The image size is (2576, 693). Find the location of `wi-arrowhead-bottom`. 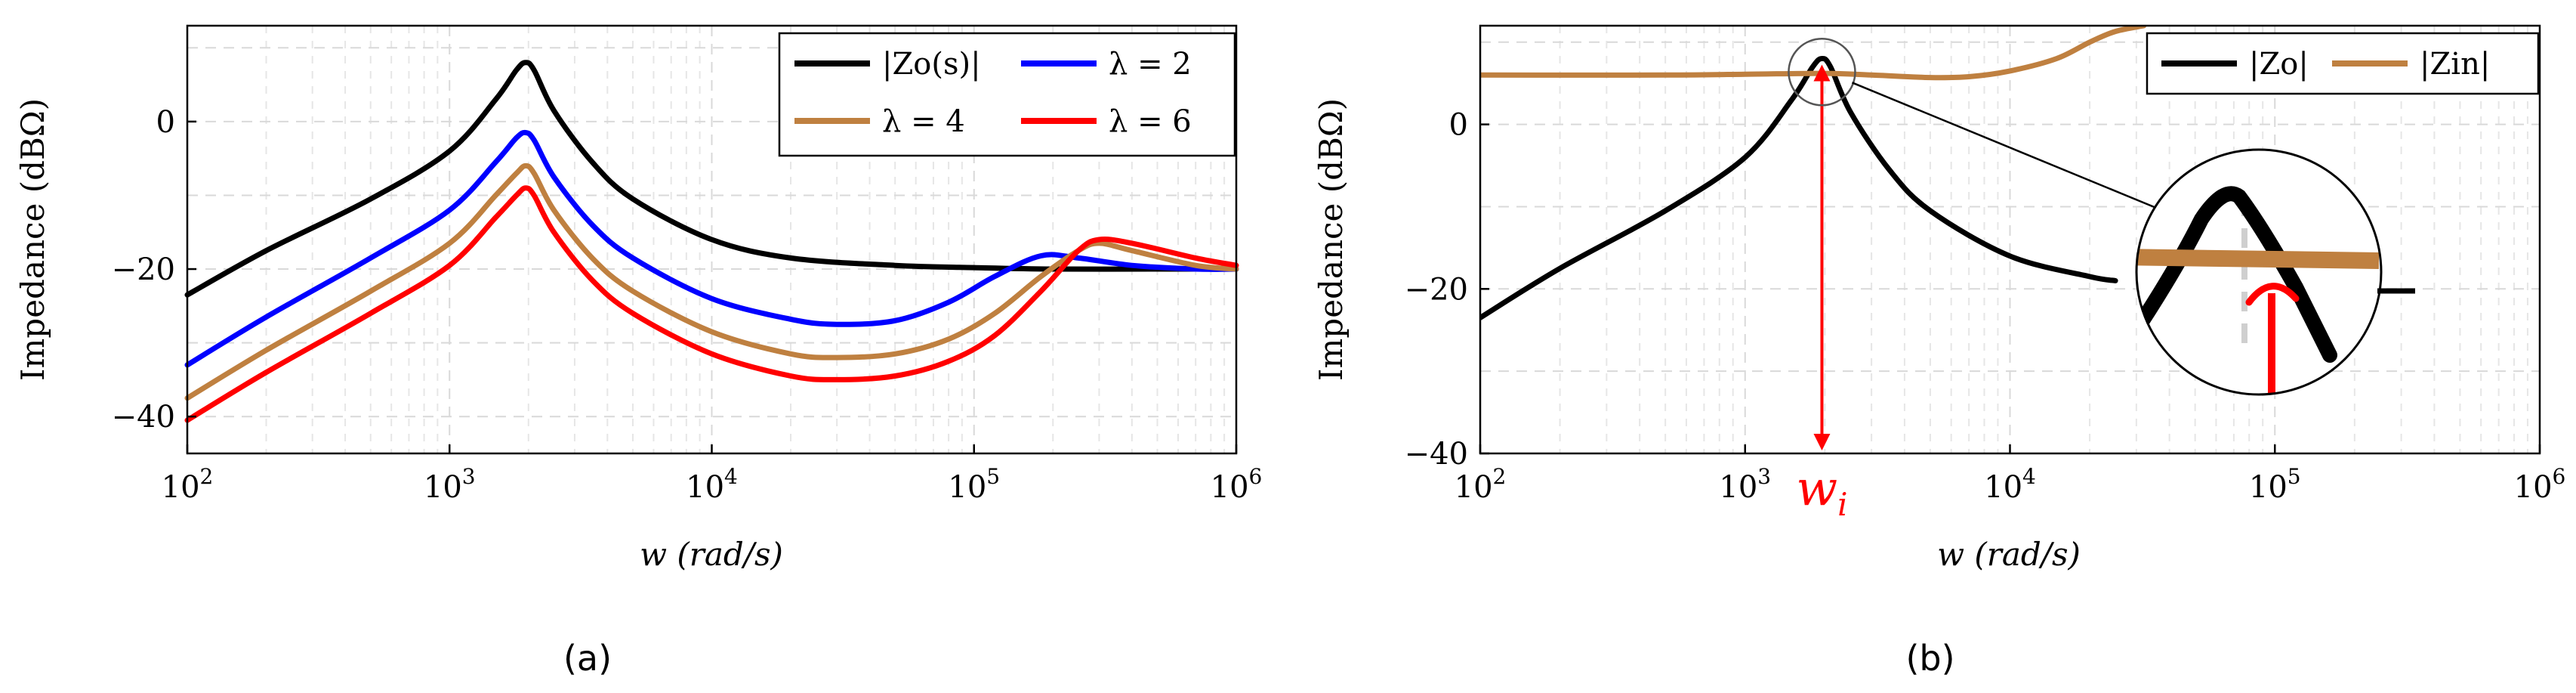

wi-arrowhead-bottom is located at coordinates (1822, 442).